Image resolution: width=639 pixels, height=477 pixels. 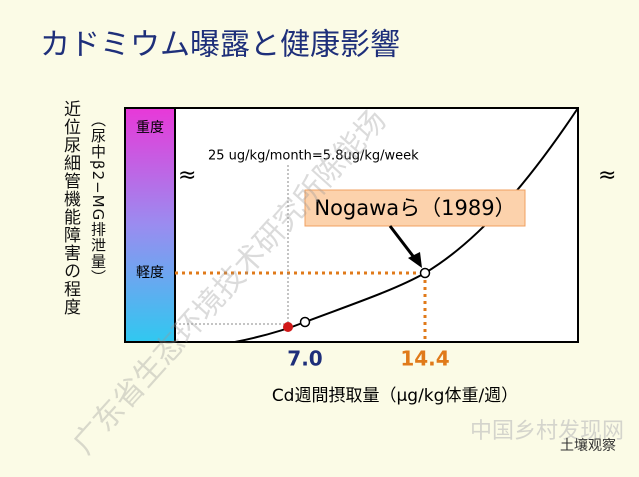 I want to click on reference-box, so click(x=415, y=208).